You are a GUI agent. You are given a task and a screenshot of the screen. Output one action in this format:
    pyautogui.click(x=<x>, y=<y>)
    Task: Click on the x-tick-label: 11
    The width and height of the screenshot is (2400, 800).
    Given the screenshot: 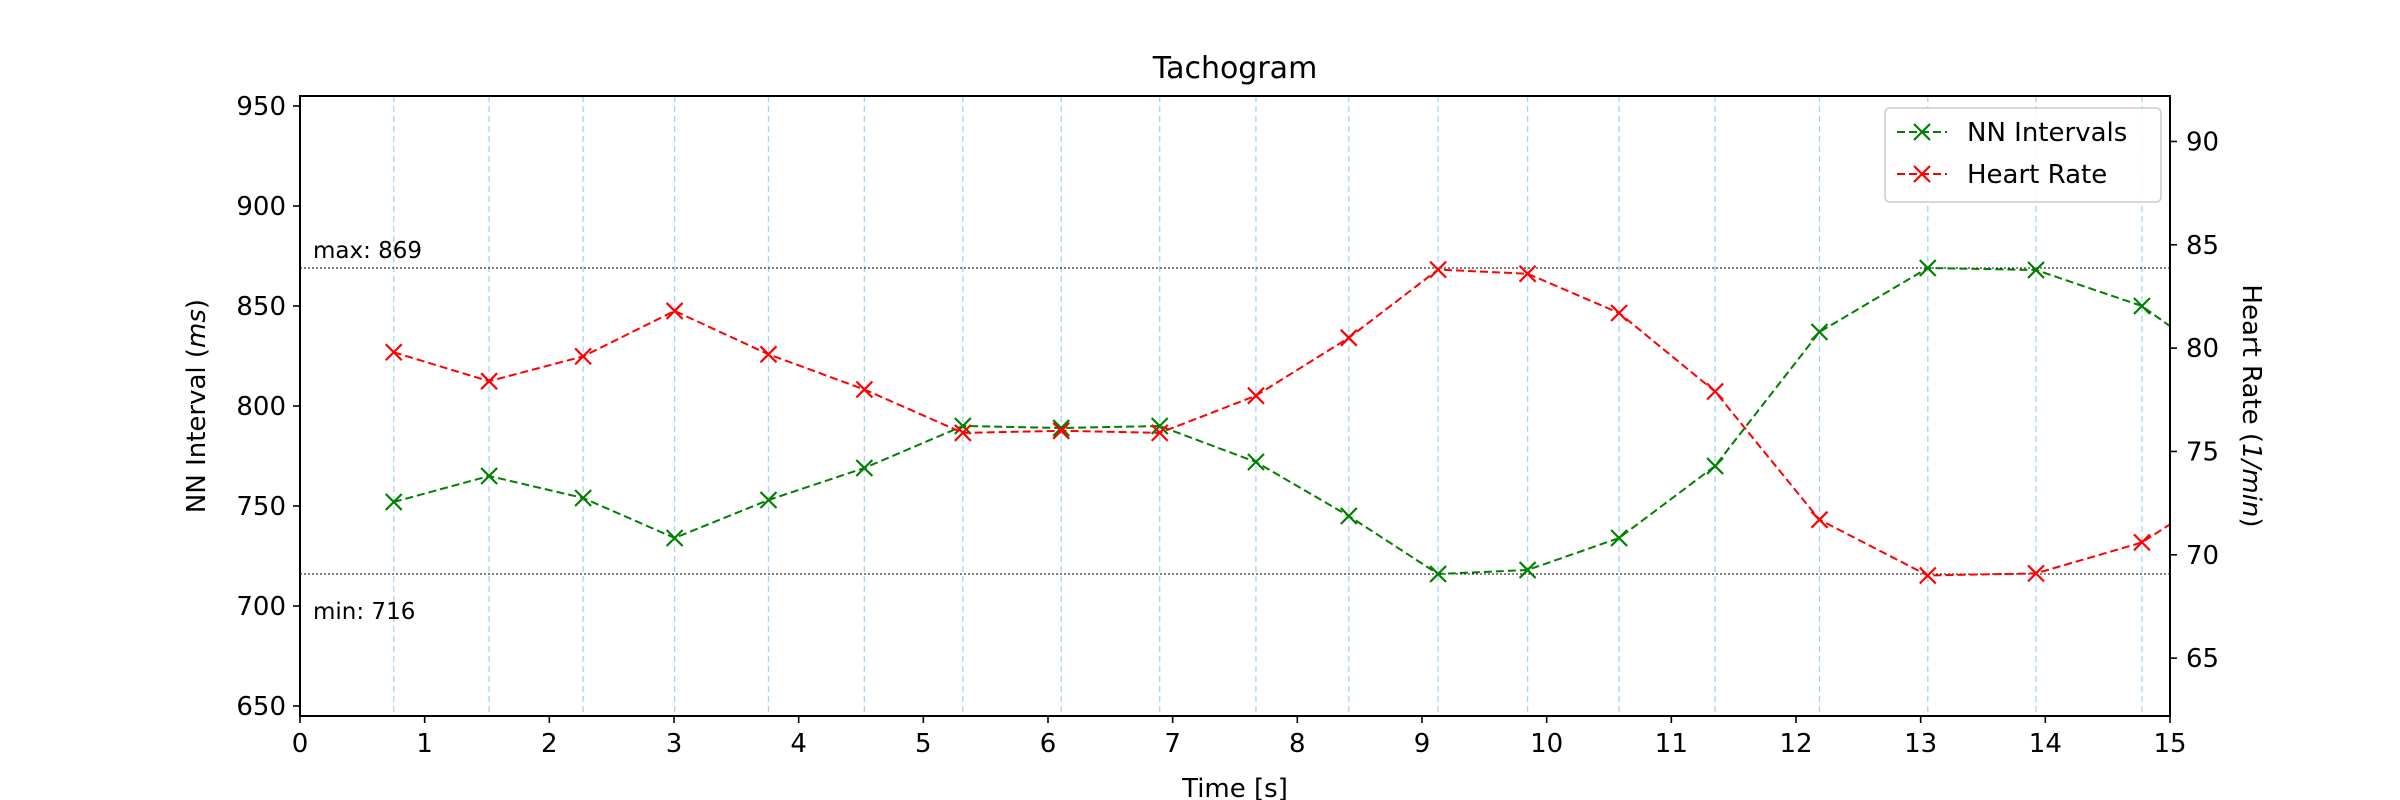 What is the action you would take?
    pyautogui.click(x=1671, y=744)
    